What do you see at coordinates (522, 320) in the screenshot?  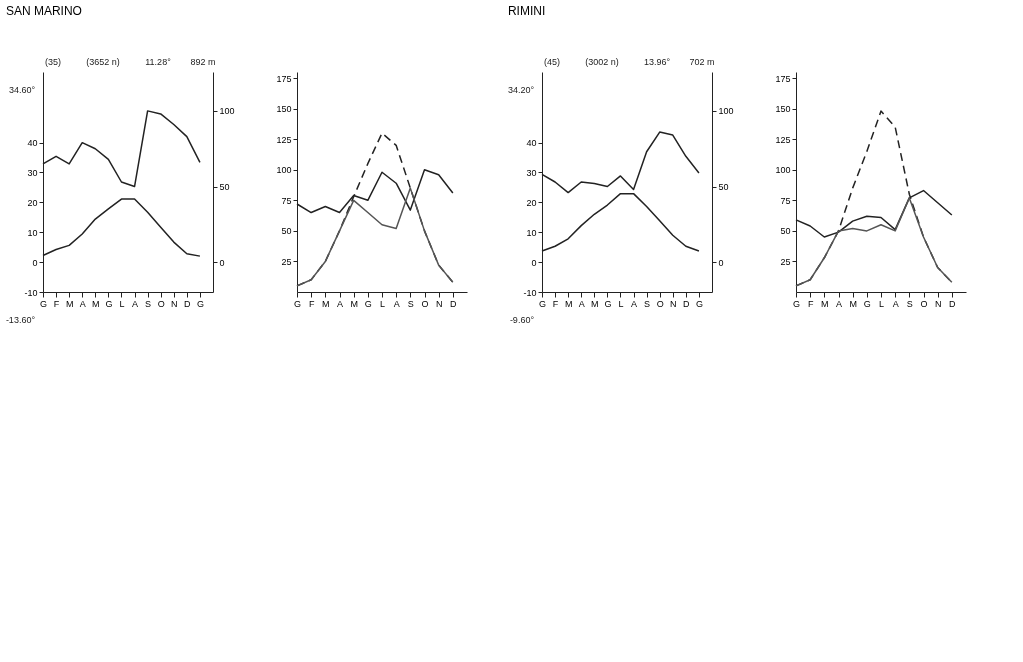 I see `text: -9.60°` at bounding box center [522, 320].